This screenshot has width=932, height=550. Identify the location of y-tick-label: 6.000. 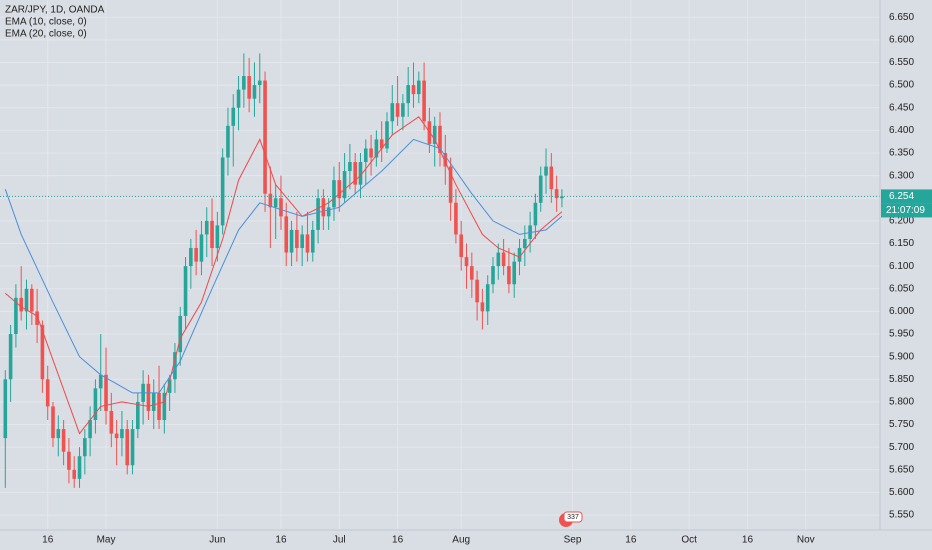
(901, 311).